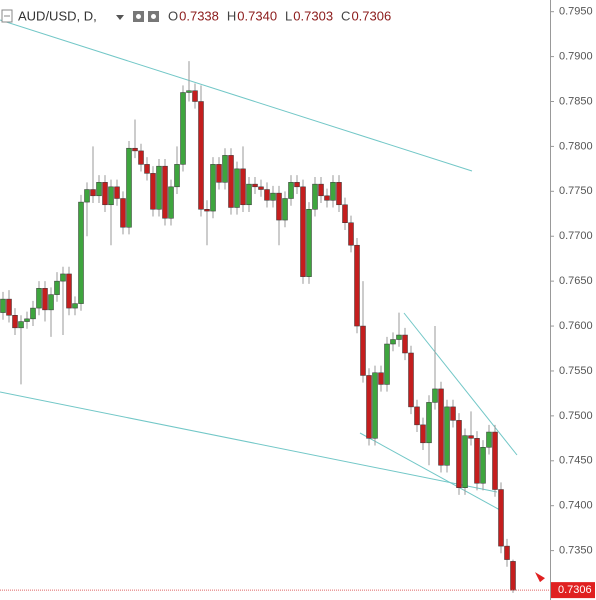 The height and width of the screenshot is (600, 596). Describe the element at coordinates (540, 577) in the screenshot. I see `last-price-arrow` at that location.